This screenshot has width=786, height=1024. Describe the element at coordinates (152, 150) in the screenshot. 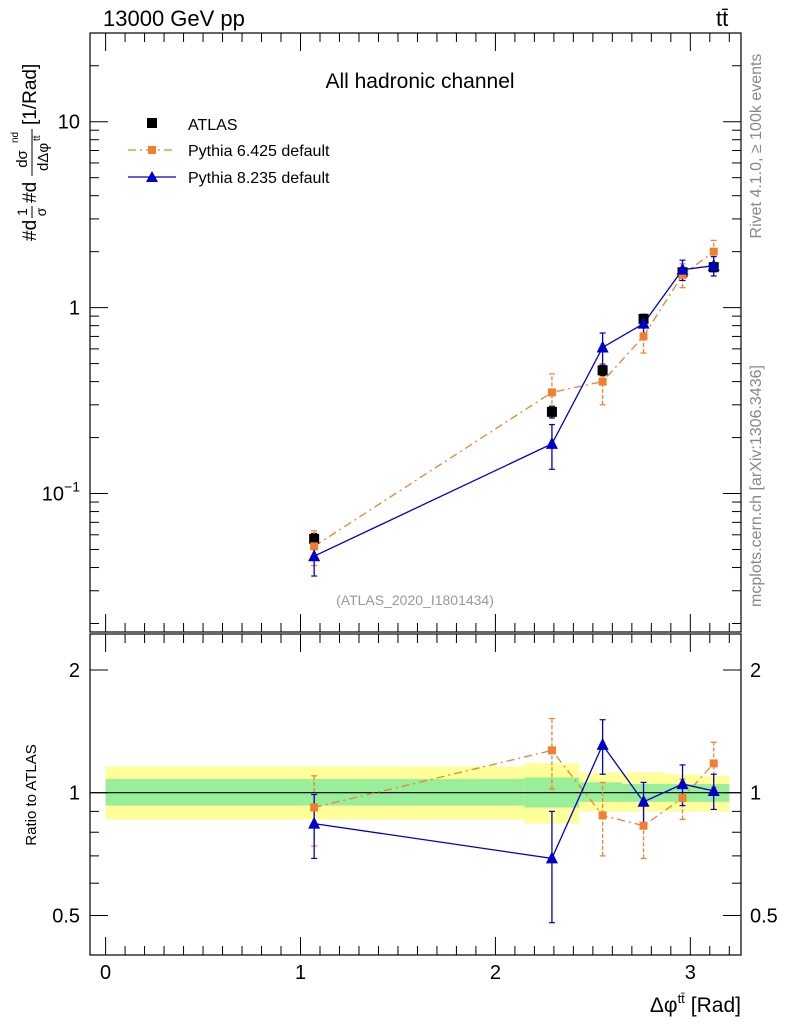

I see `legend-pythia6-marker` at that location.